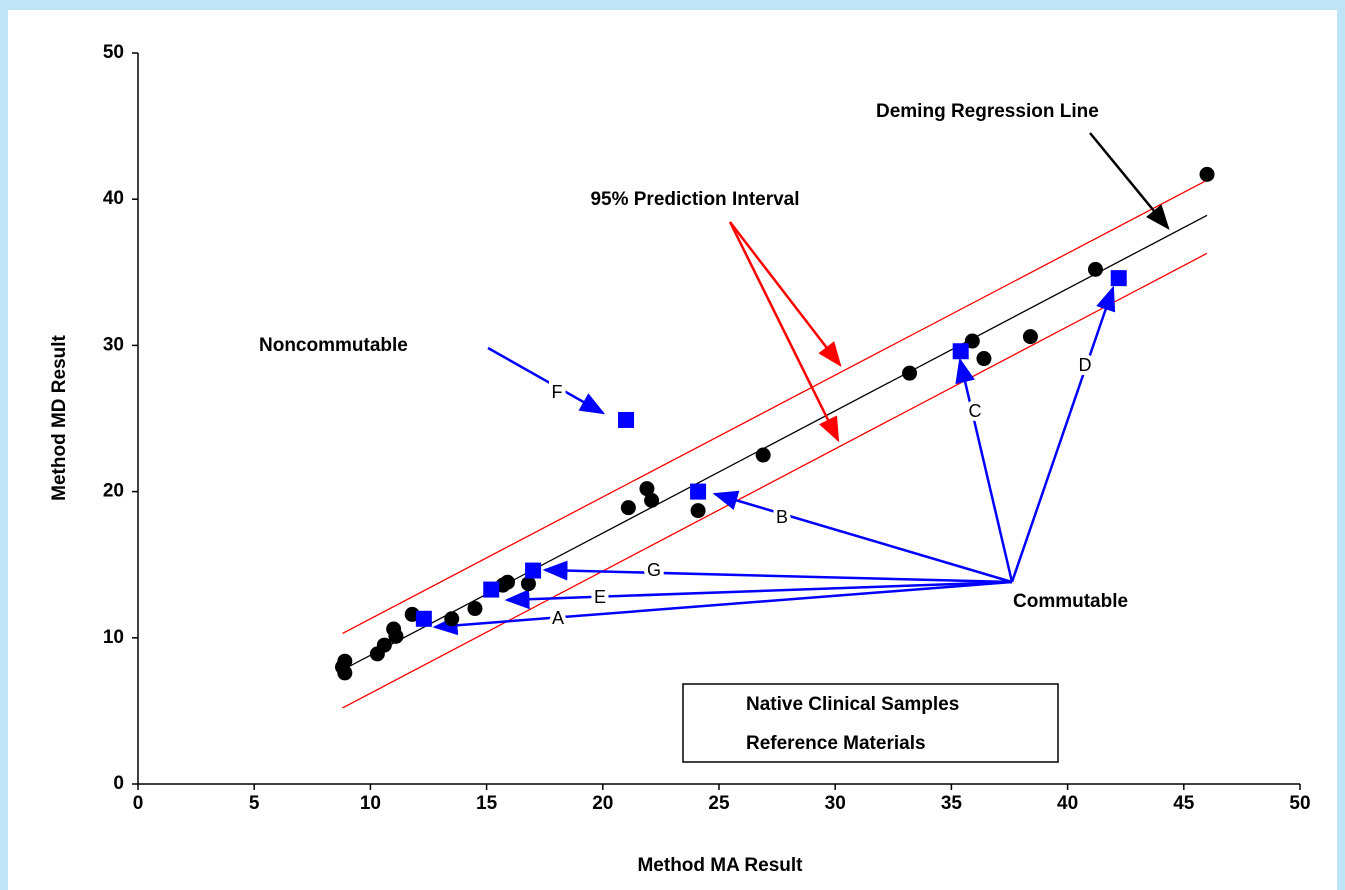 The height and width of the screenshot is (890, 1345). Describe the element at coordinates (600, 597) in the screenshot. I see `point-label: E` at that location.